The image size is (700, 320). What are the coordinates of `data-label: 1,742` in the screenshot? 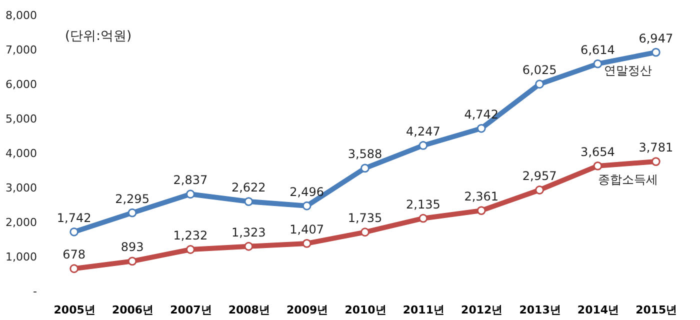 It's located at (74, 217).